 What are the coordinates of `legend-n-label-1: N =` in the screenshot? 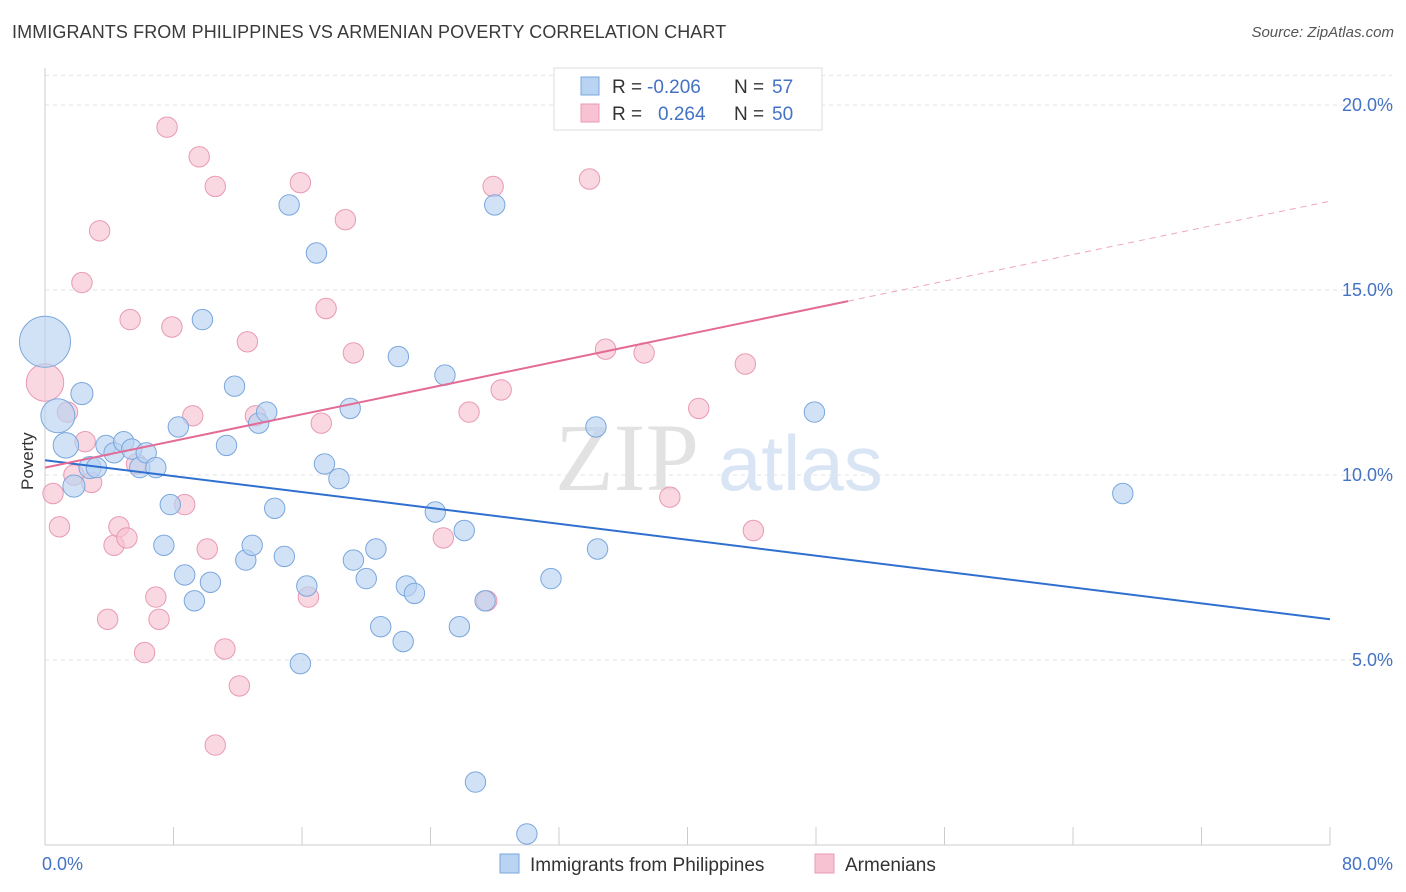 It's located at (749, 87).